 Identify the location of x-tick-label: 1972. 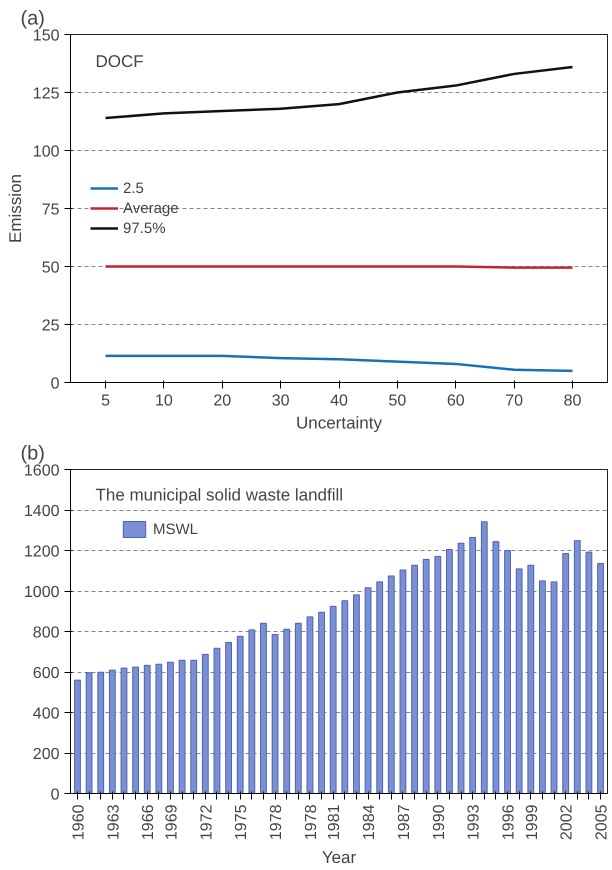
(207, 822).